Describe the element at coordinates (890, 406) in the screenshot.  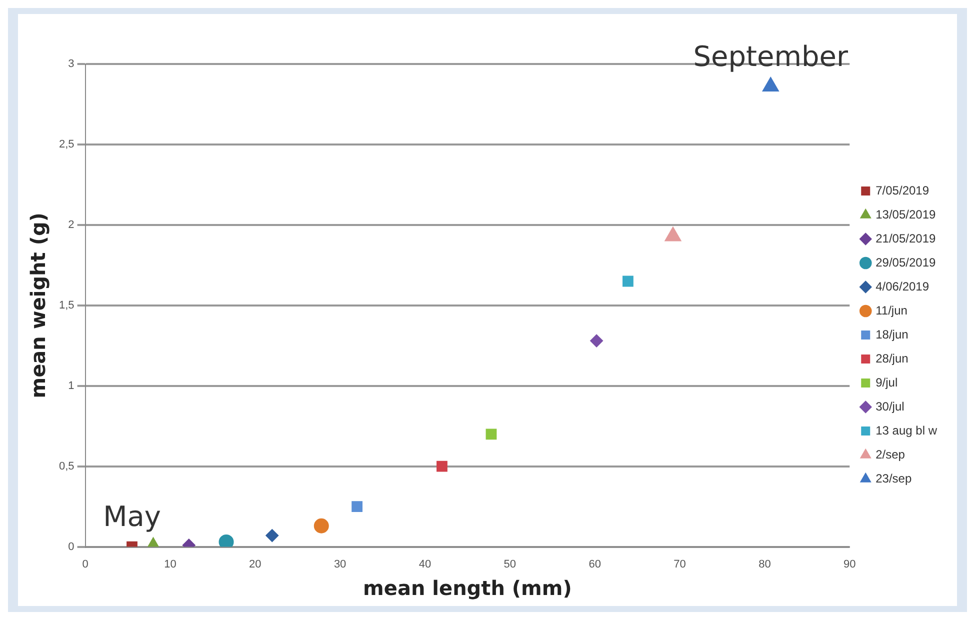
I see `legend-label: 30/jul` at that location.